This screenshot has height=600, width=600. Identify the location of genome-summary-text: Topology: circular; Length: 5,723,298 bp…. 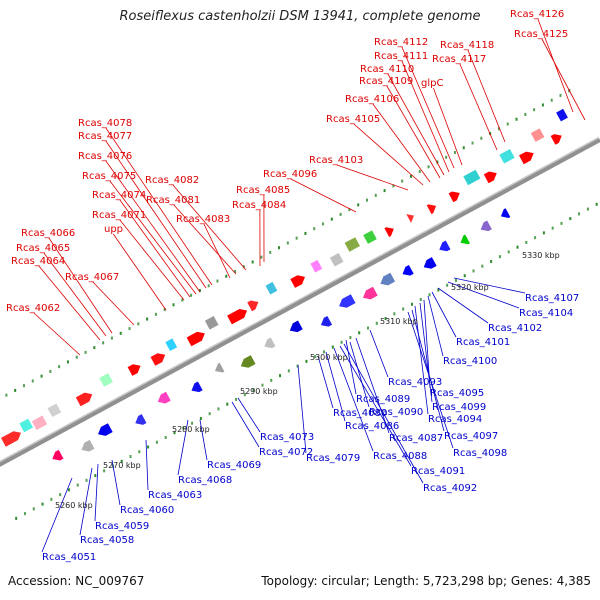
(426, 581).